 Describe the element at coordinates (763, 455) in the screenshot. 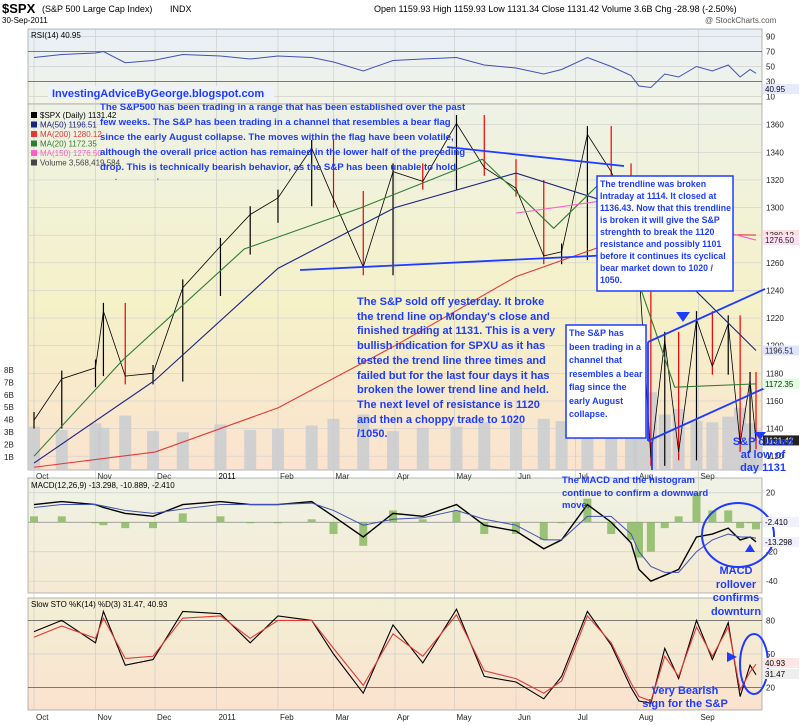

I see `annotation-closed-low: S&P closed at low of day 1131` at that location.